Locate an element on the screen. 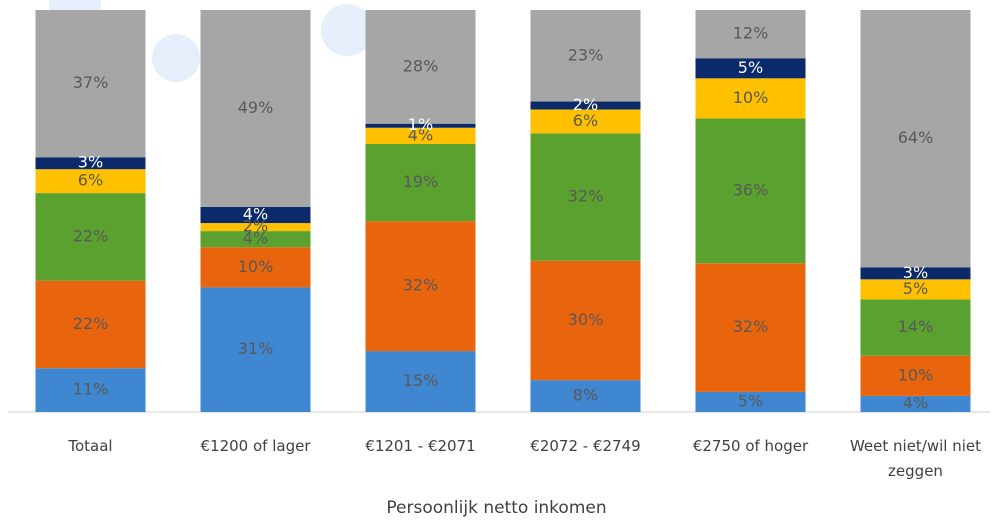  data-label: 23% is located at coordinates (586, 54).